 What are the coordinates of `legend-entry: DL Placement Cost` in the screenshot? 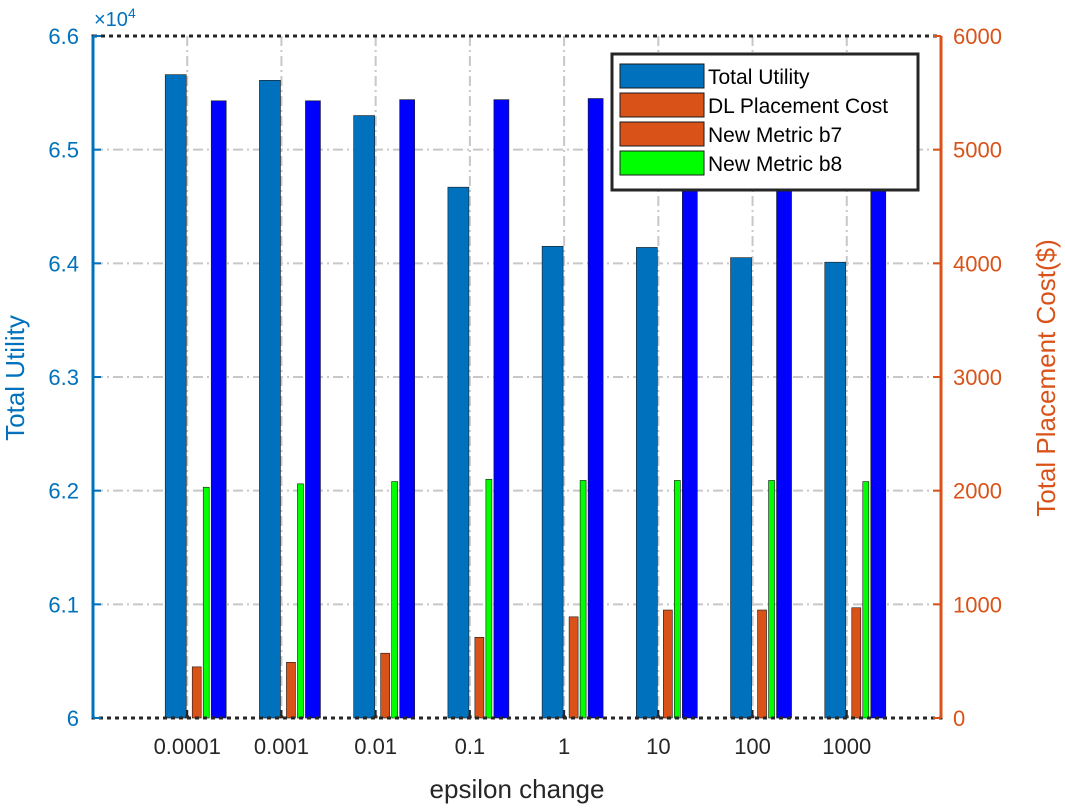 It's located at (798, 106).